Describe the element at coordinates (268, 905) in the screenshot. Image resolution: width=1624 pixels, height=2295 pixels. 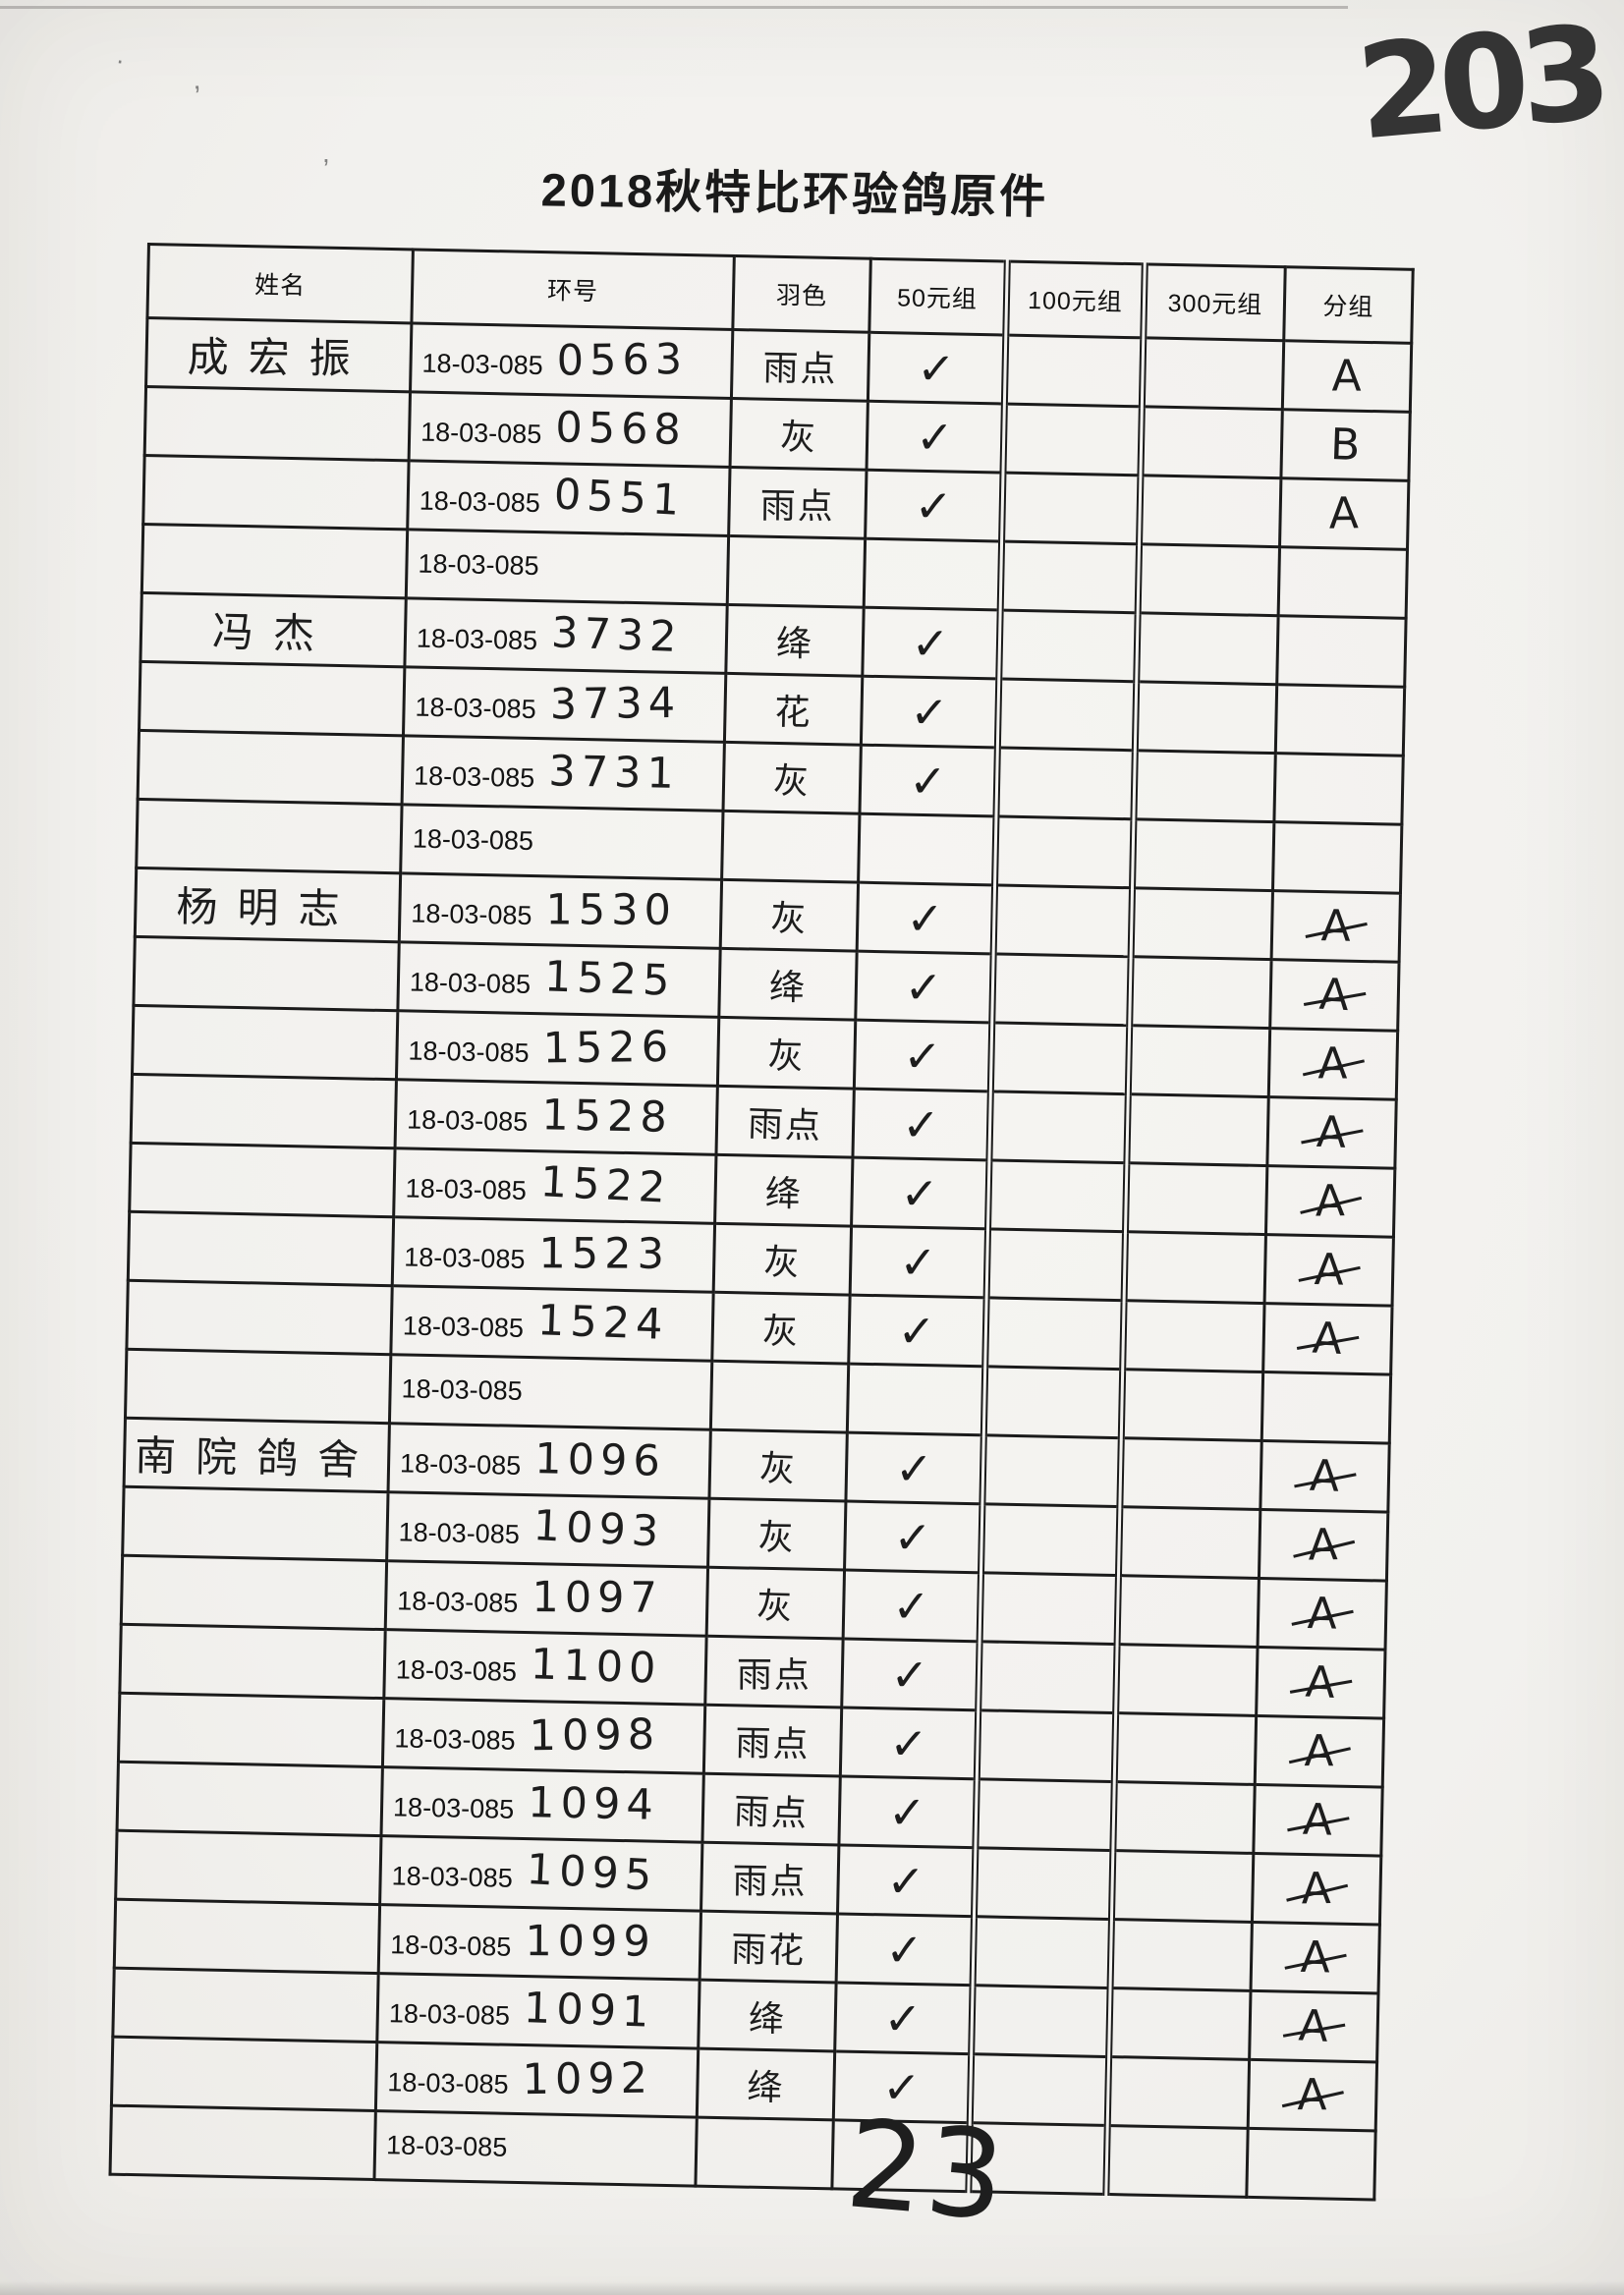
I see `fancier-name-cell: 杨明志` at that location.